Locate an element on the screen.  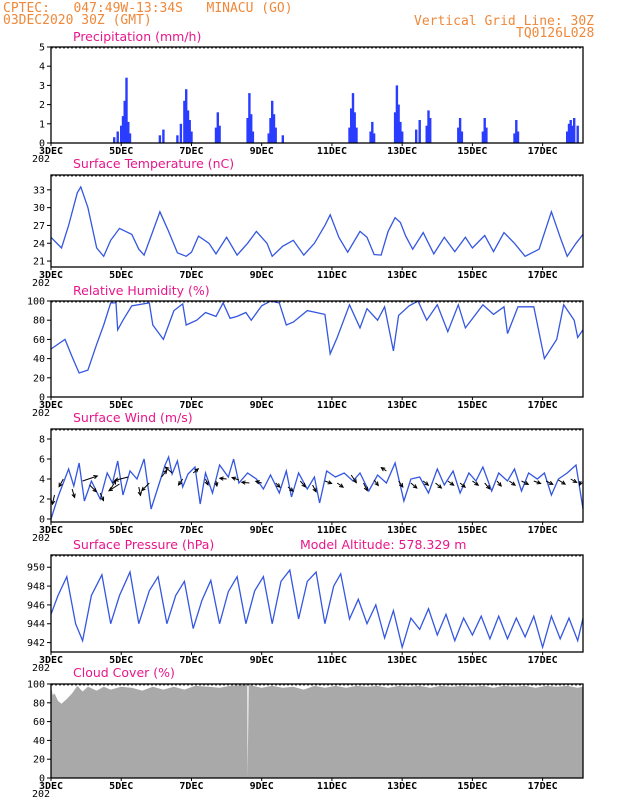
panel-title: Surface Pressure (hPa) is located at coordinates (143, 544).